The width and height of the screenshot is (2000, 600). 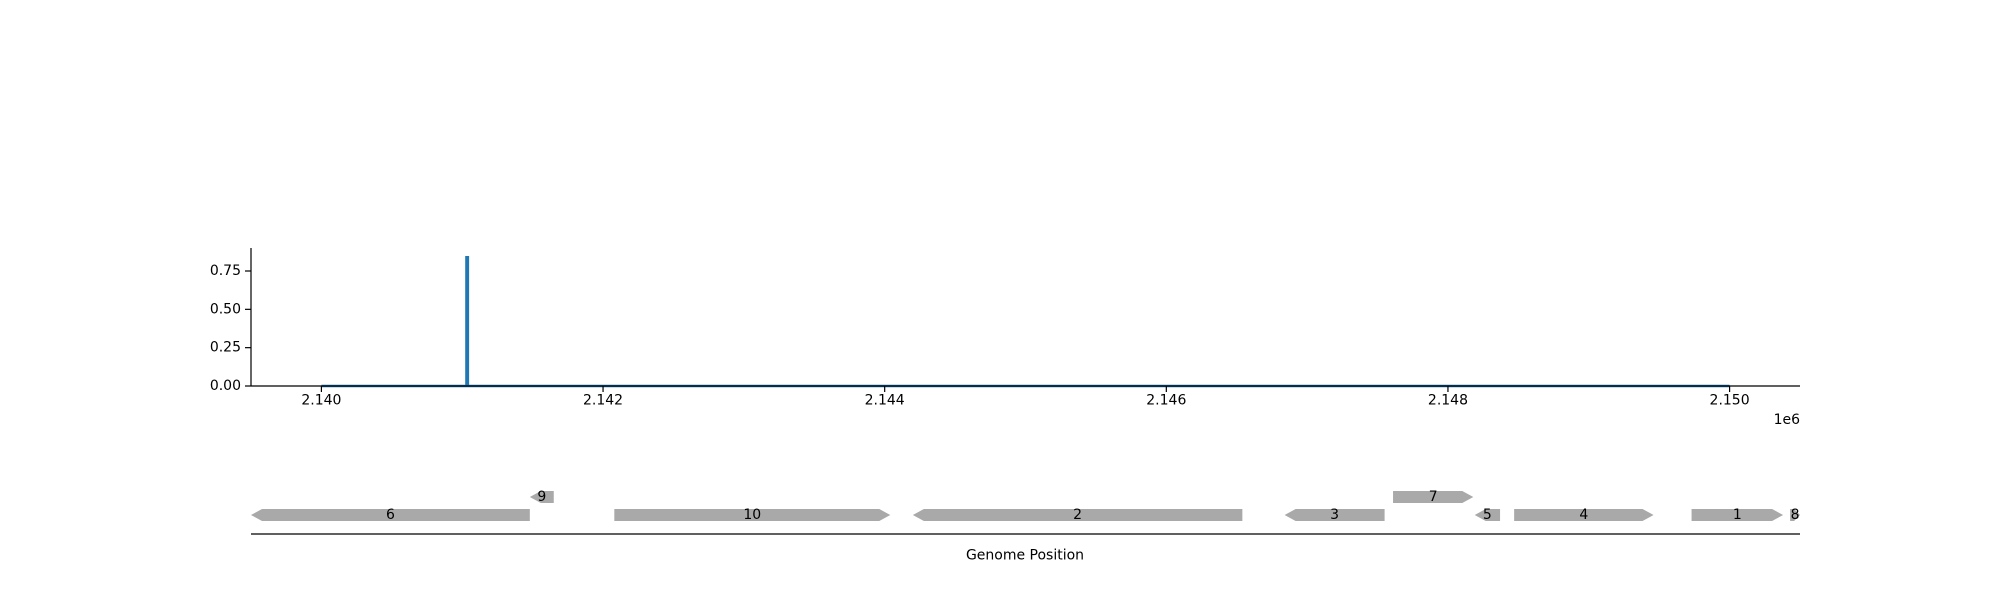 I want to click on y-tick-label: 0.00, so click(x=225, y=386).